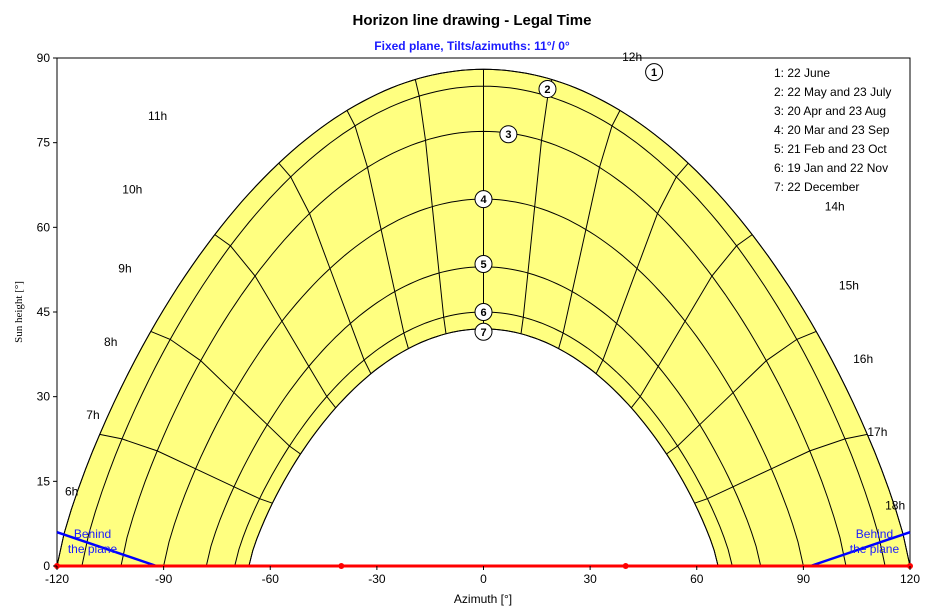 The height and width of the screenshot is (616, 944). I want to click on series-marker-label: 5, so click(483, 265).